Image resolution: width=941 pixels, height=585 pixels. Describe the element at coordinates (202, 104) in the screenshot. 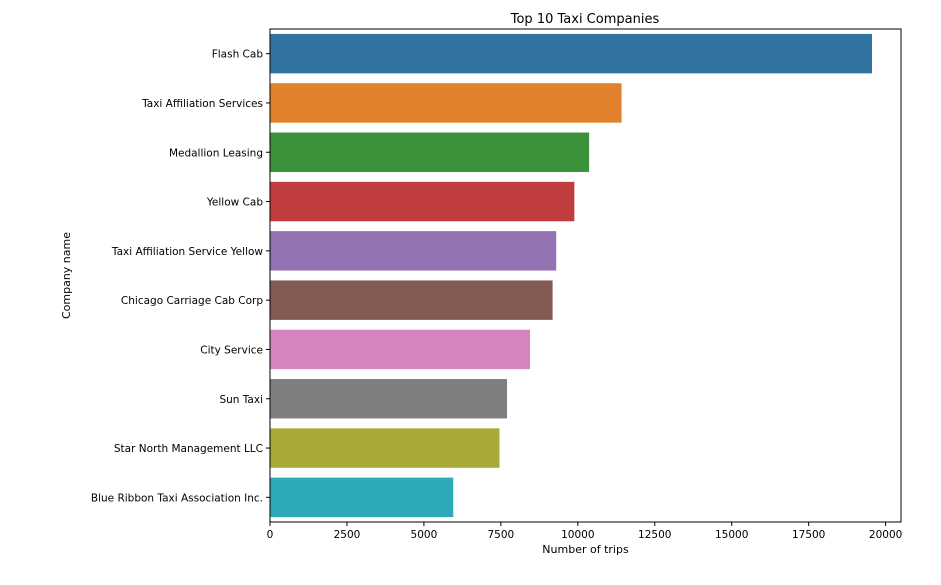

I see `y-tick-label: Taxi Affiliation Services` at that location.